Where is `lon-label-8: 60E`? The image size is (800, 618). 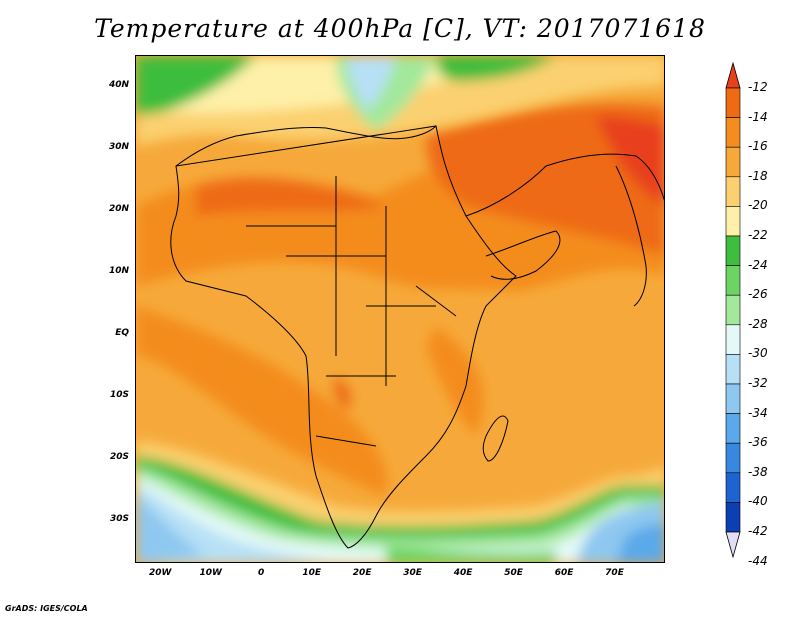
lon-label-8: 60E is located at coordinates (564, 573).